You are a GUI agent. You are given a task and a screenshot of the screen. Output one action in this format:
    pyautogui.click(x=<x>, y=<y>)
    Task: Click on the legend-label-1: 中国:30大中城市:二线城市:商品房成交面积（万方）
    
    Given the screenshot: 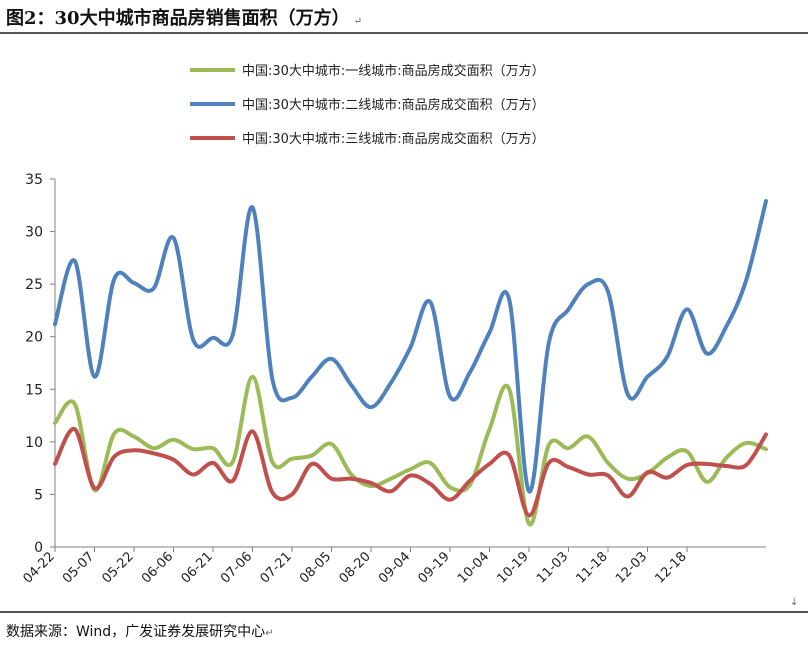 What is the action you would take?
    pyautogui.click(x=393, y=105)
    